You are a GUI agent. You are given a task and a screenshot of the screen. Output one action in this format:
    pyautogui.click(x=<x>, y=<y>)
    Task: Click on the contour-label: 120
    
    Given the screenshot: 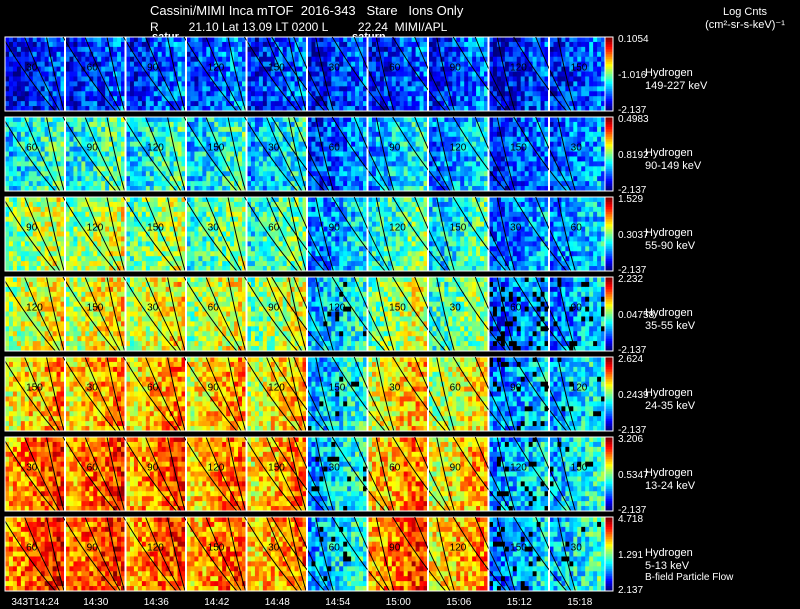 What is the action you would take?
    pyautogui.click(x=155, y=147)
    